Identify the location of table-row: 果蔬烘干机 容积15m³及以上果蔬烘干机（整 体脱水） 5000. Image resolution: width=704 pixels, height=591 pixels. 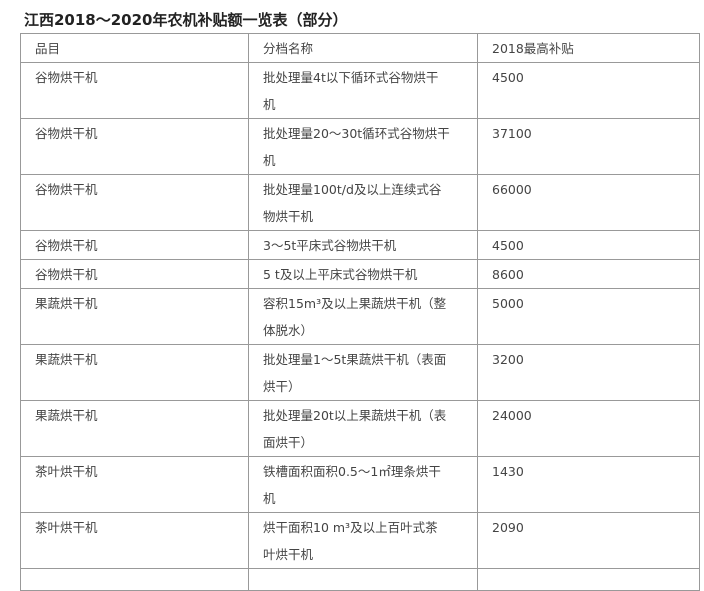
(360, 316).